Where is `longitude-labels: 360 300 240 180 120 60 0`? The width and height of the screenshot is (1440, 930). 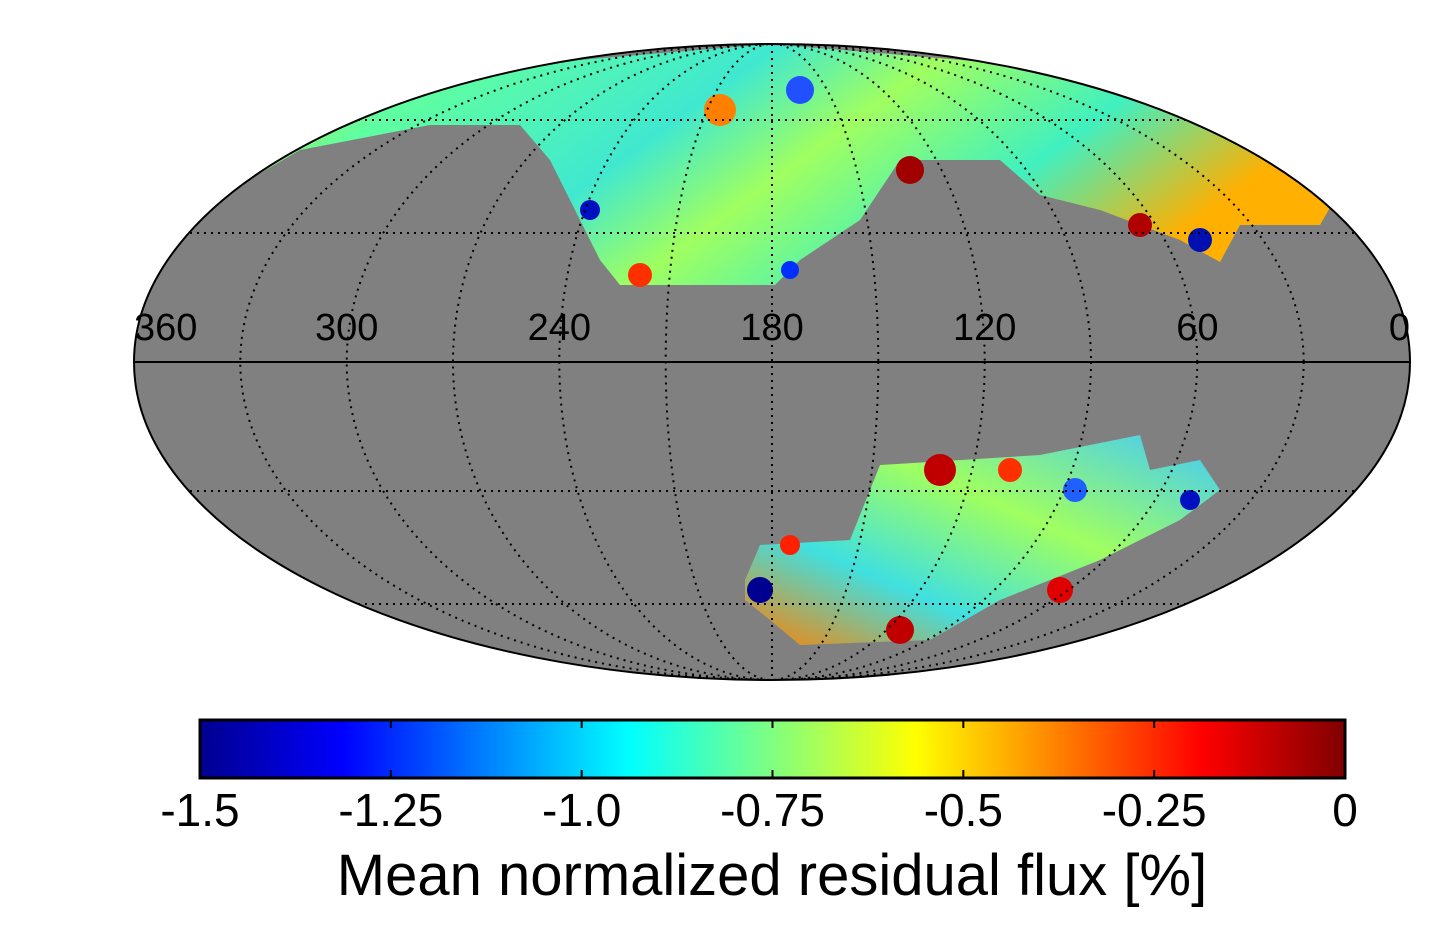
longitude-labels: 360 300 240 180 120 60 0 is located at coordinates (772, 328).